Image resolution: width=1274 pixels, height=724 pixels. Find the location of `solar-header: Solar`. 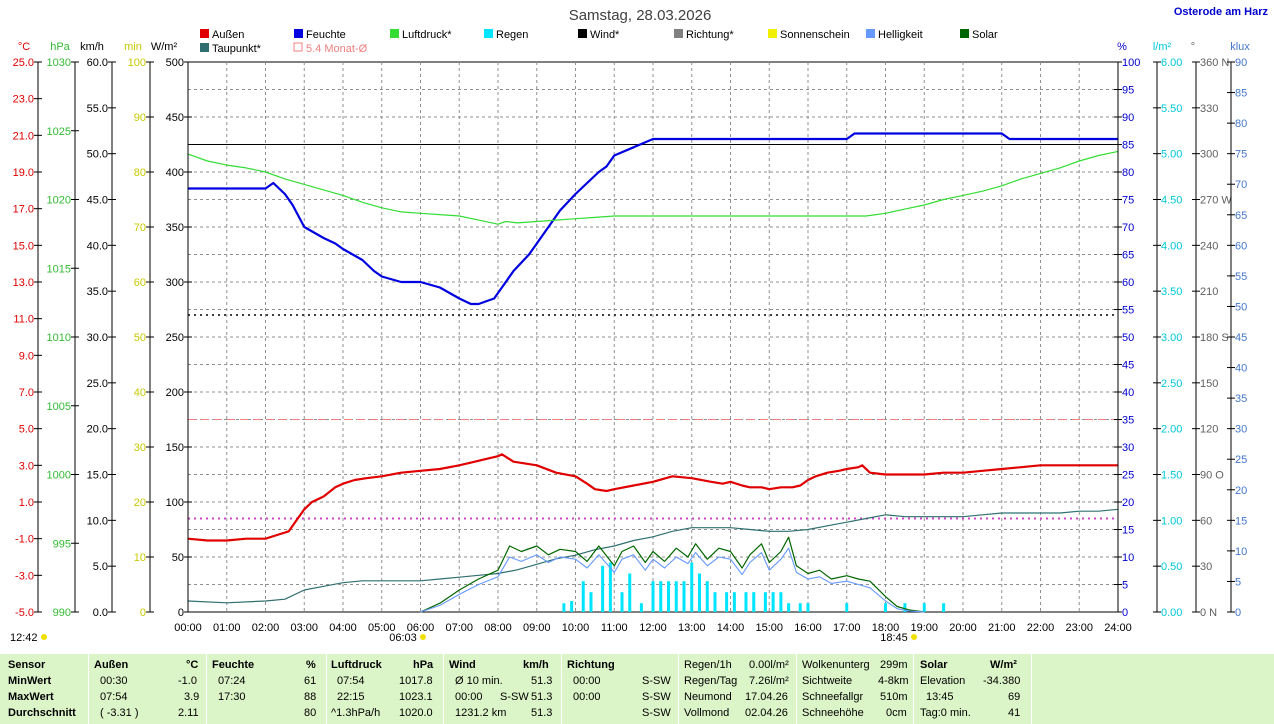

solar-header: Solar is located at coordinates (934, 665).